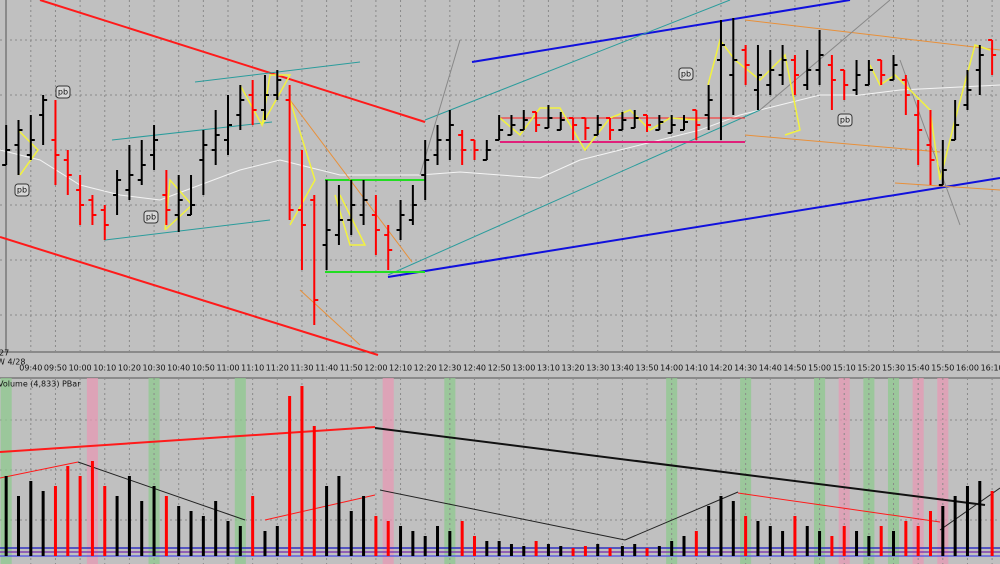 The width and height of the screenshot is (1000, 564). What do you see at coordinates (844, 368) in the screenshot?
I see `x-tick-label: 15:10` at bounding box center [844, 368].